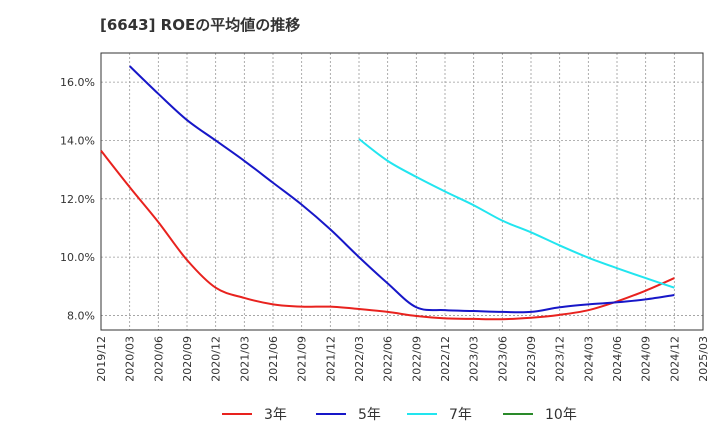  What do you see at coordinates (388, 359) in the screenshot?
I see `x-tick-label: 2022/06` at bounding box center [388, 359].